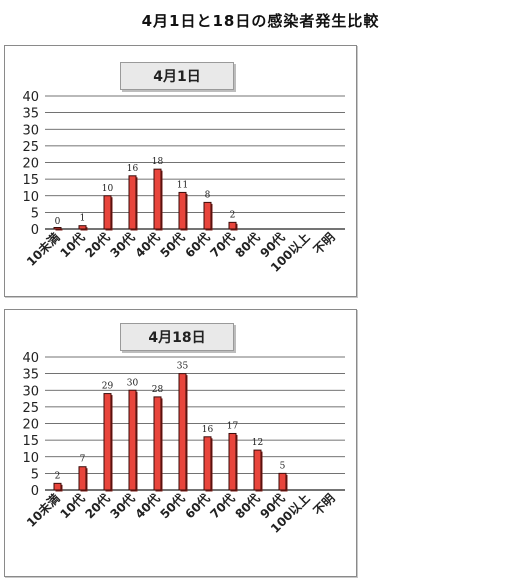 Image resolution: width=521 pixels, height=583 pixels. Describe the element at coordinates (108, 387) in the screenshot. I see `data-label: 29` at that location.